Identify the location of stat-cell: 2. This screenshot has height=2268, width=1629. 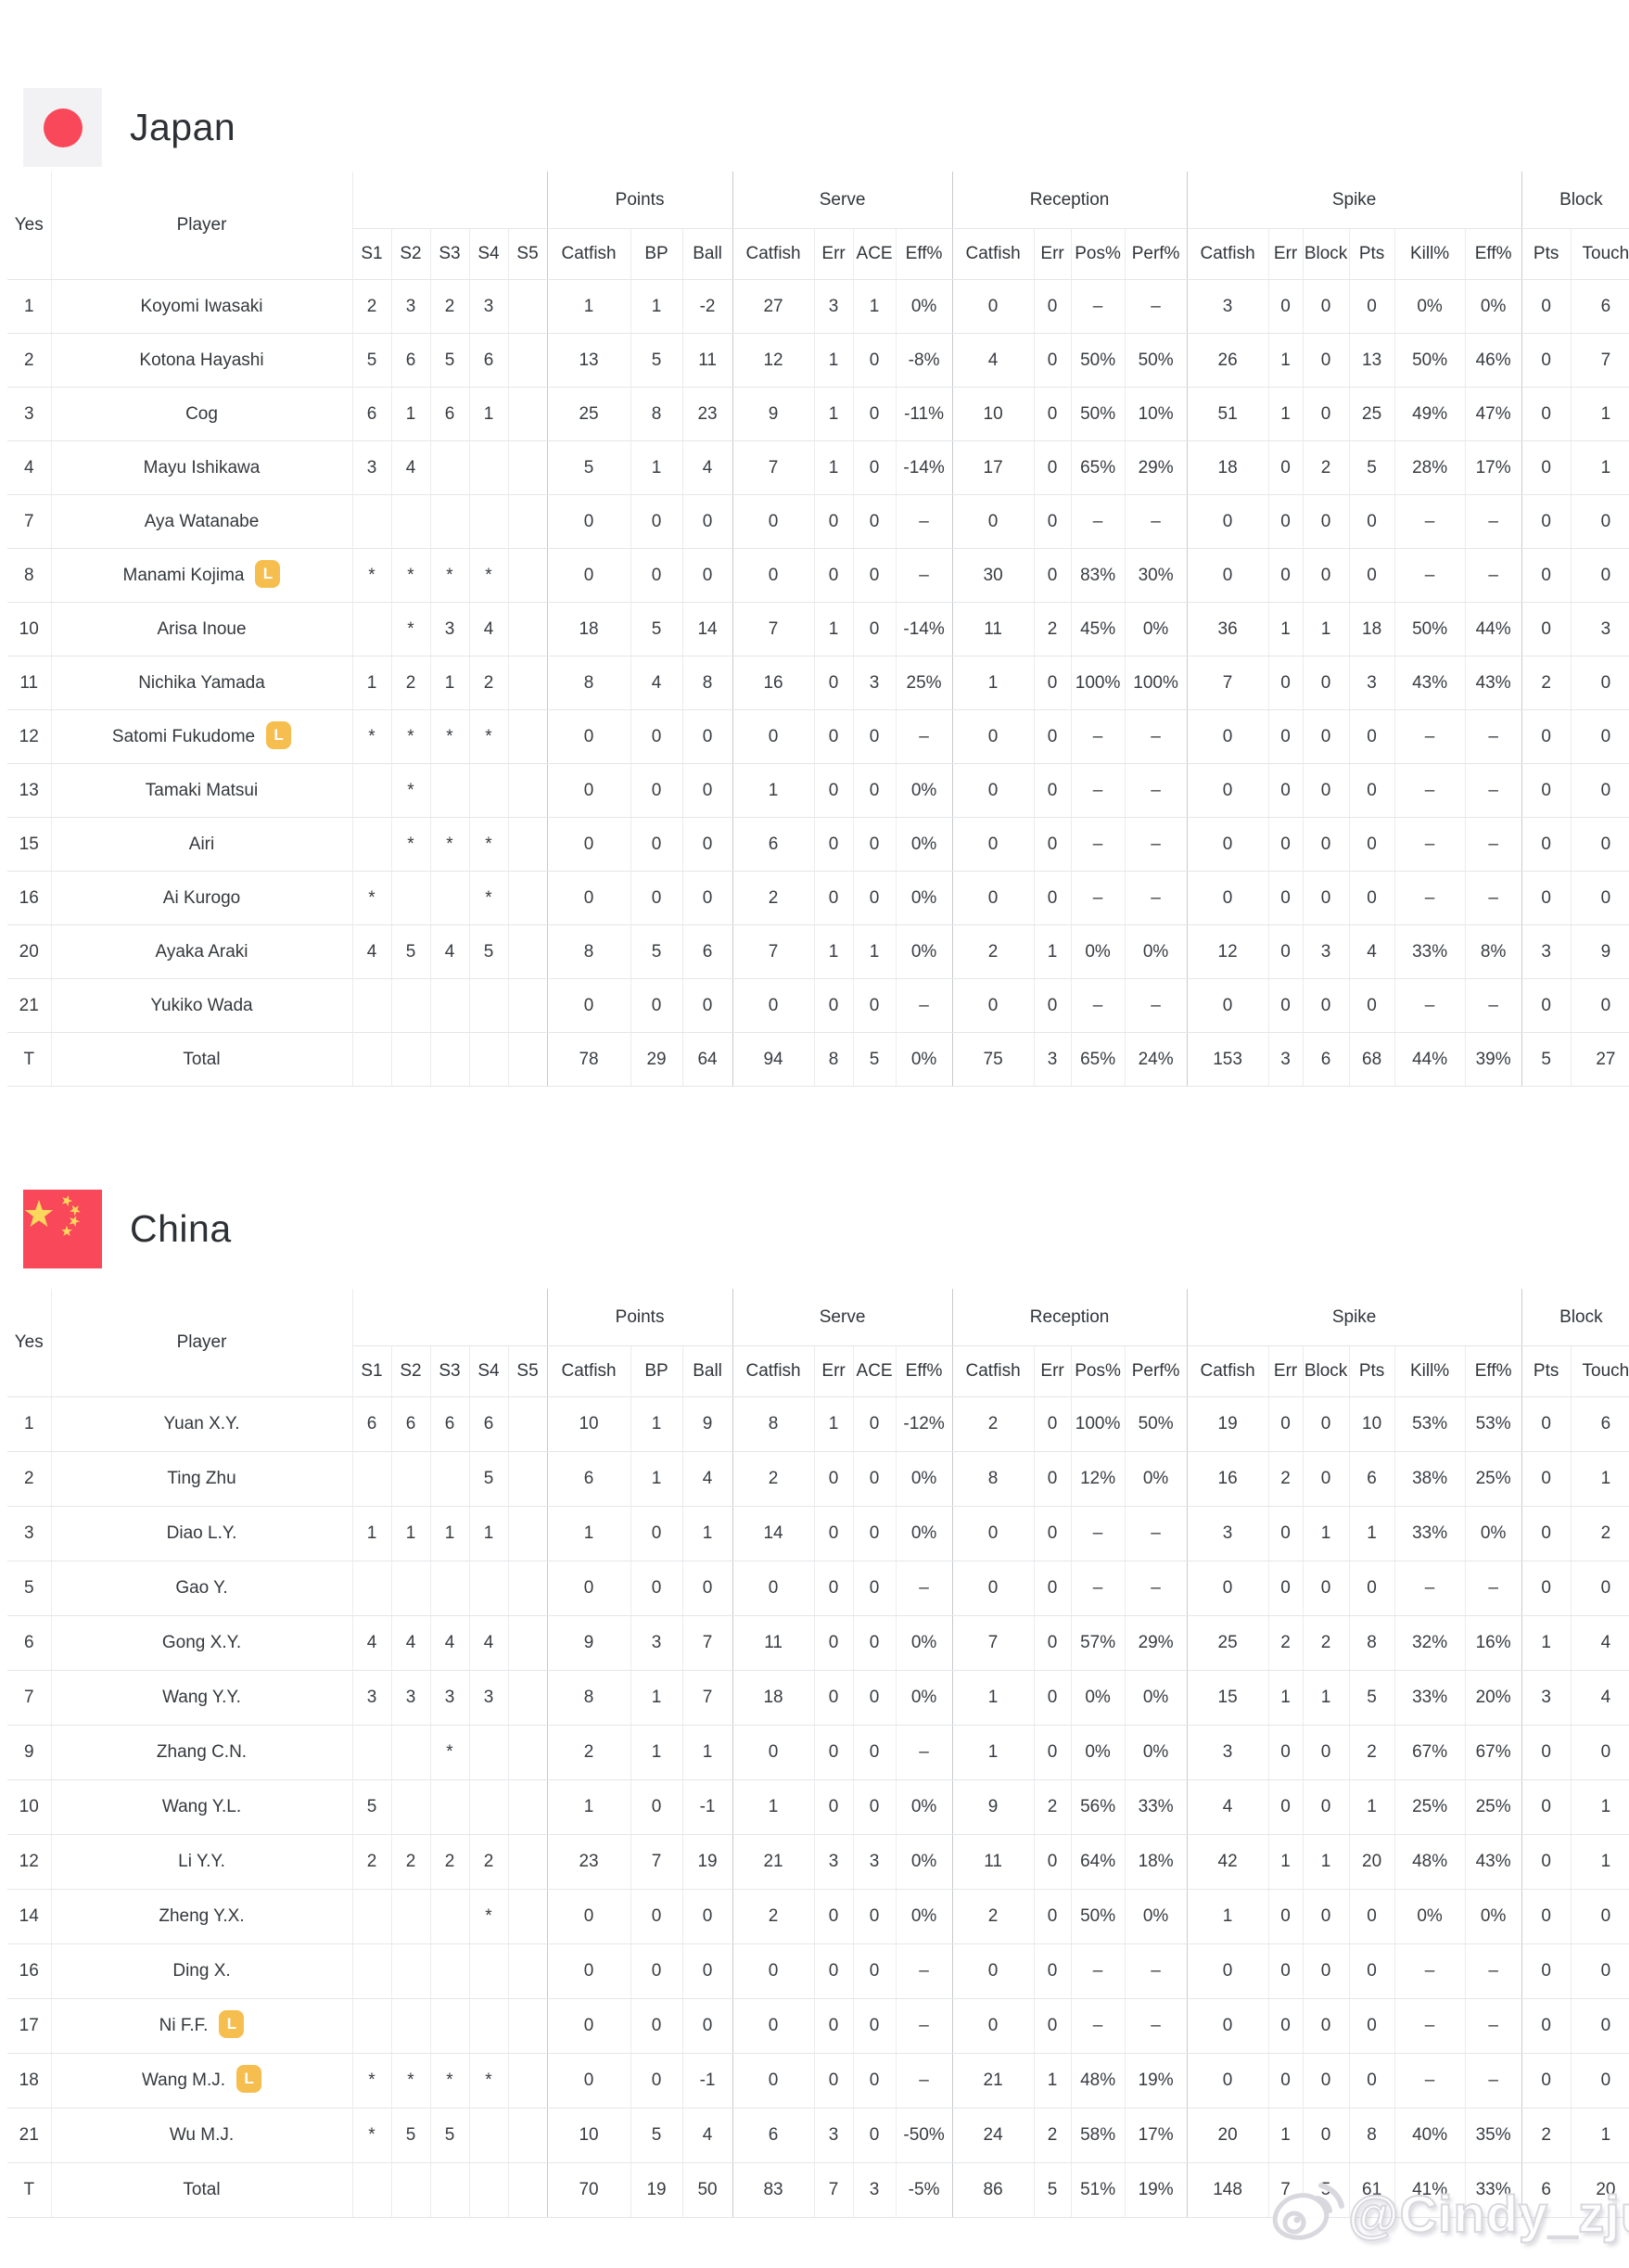
(773, 1916).